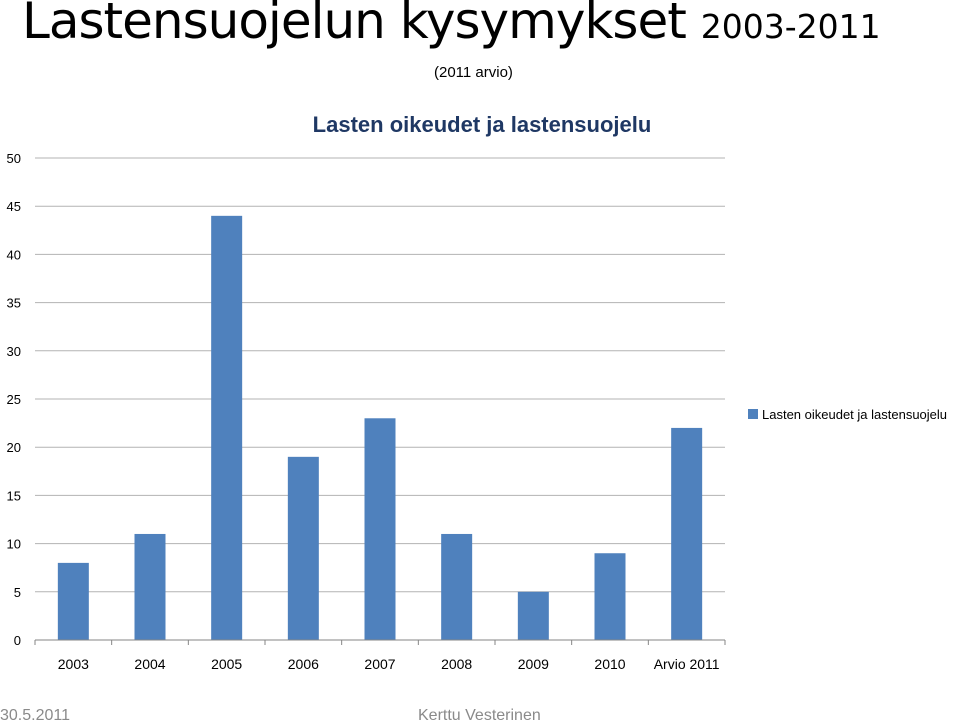  I want to click on x-tick-label: 2006, so click(303, 664).